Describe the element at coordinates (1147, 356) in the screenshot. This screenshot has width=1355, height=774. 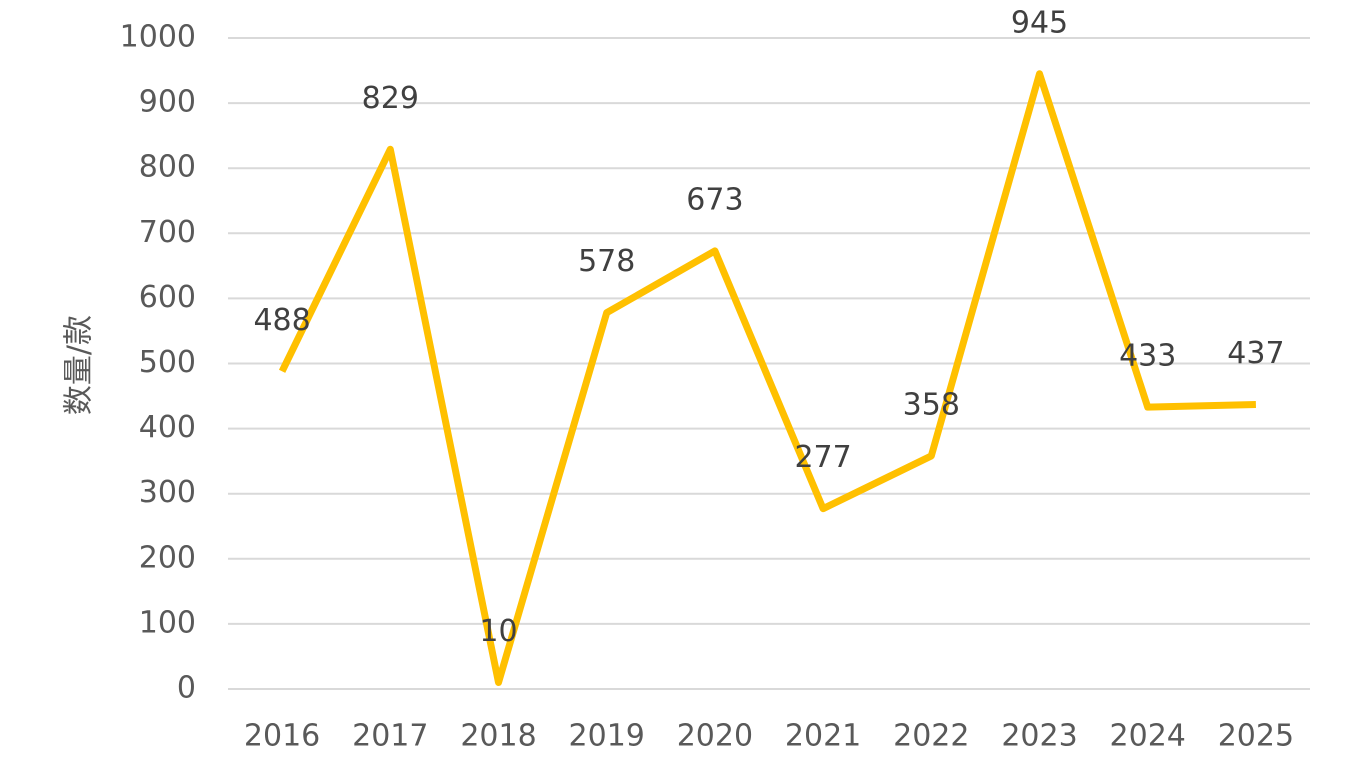
I see `data-label: 433` at that location.